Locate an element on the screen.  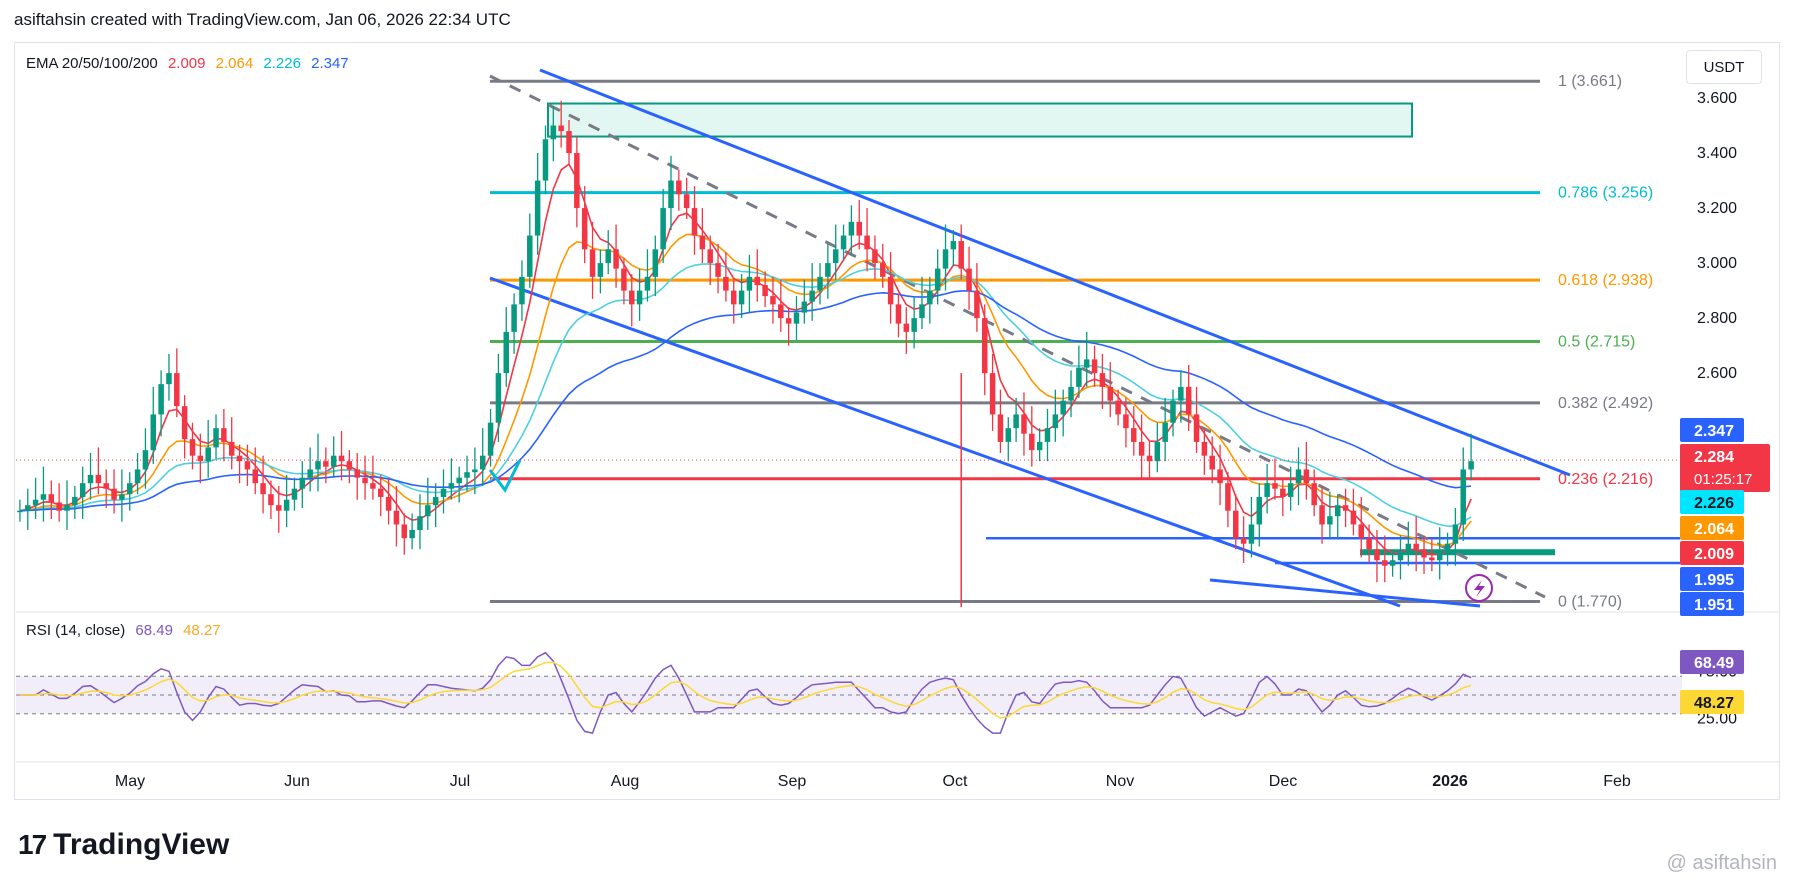
rsi-legend-label: RSI (14, close) is located at coordinates (76, 630).